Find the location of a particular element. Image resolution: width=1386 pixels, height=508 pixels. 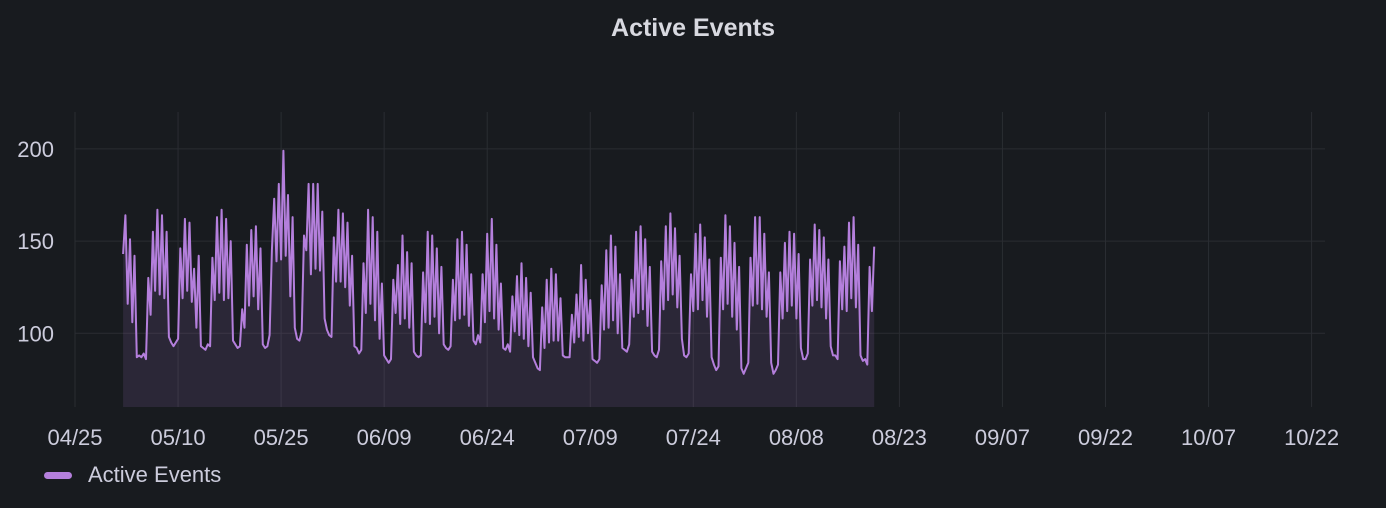

x-tick-label: 09/07 is located at coordinates (1002, 437).